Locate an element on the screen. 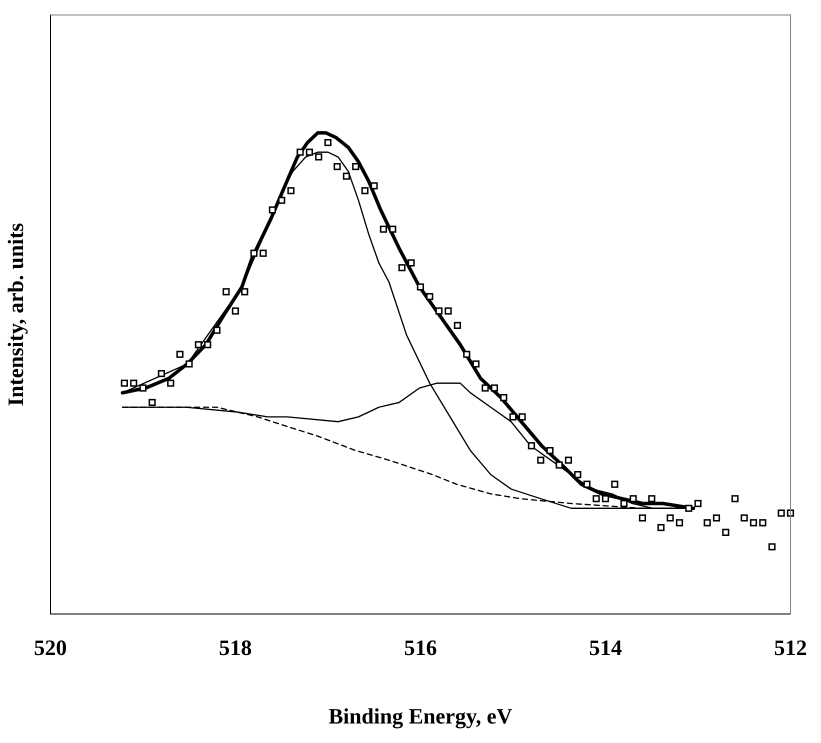  x-tick-label: 516 is located at coordinates (420, 647).